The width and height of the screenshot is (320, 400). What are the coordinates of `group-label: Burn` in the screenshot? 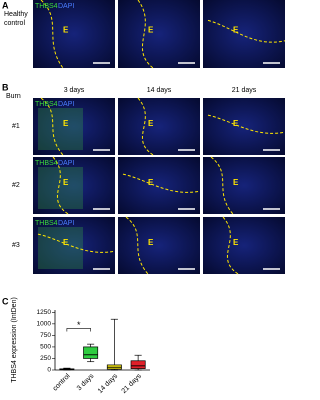 It's located at (13, 96).